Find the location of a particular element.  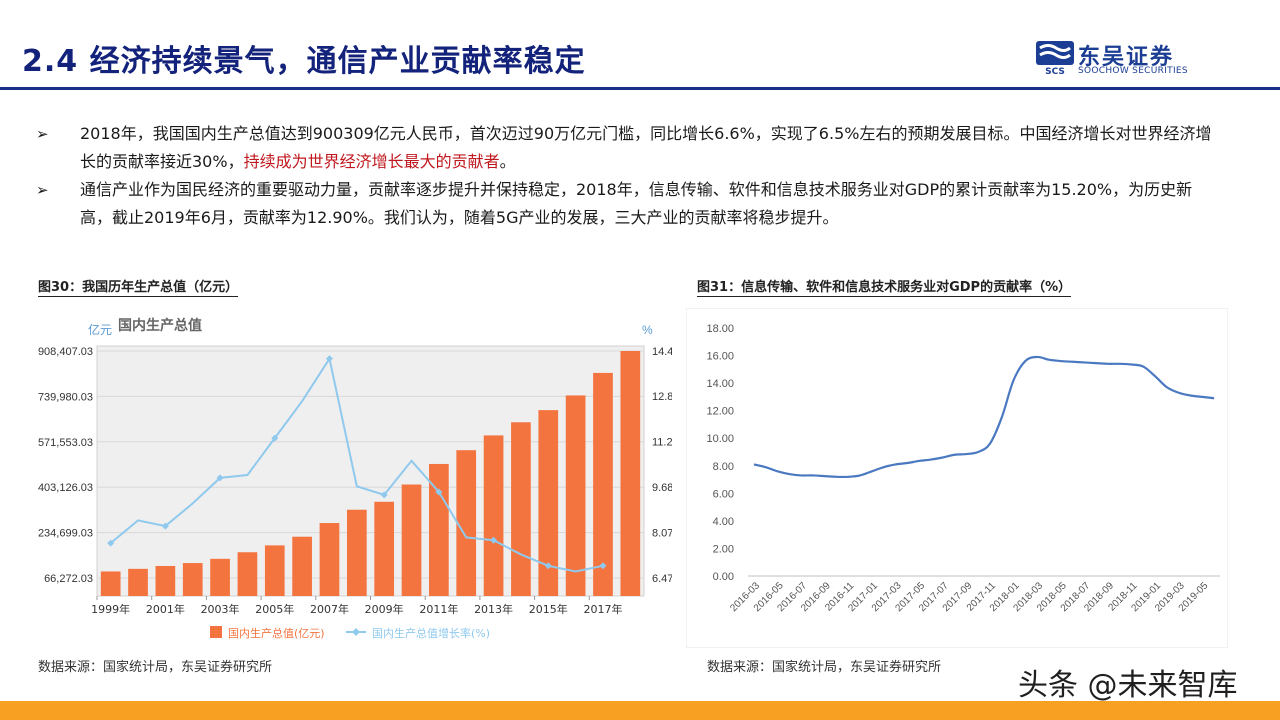

bullet-highlight: 持续成为世界经济增长最大的贡献者 is located at coordinates (371, 161).